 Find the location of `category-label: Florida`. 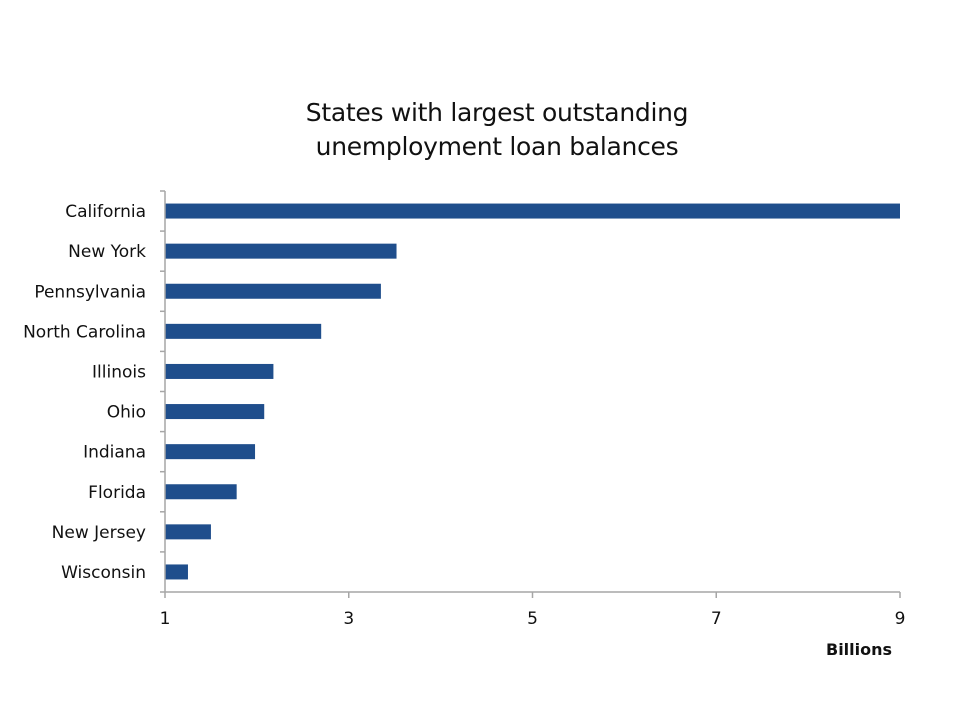

category-label: Florida is located at coordinates (117, 493).